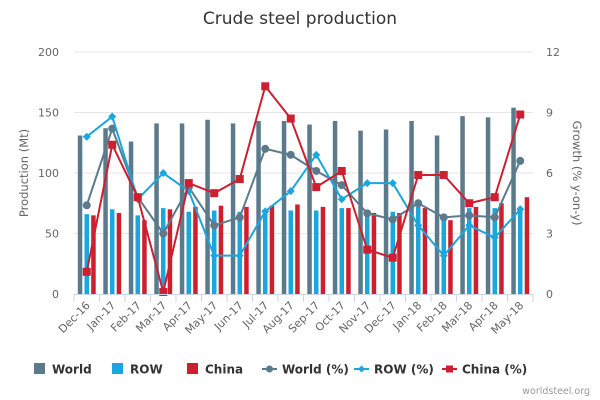 Image resolution: width=600 pixels, height=400 pixels. What do you see at coordinates (215, 370) in the screenshot?
I see `legend-item-china: China` at bounding box center [215, 370].